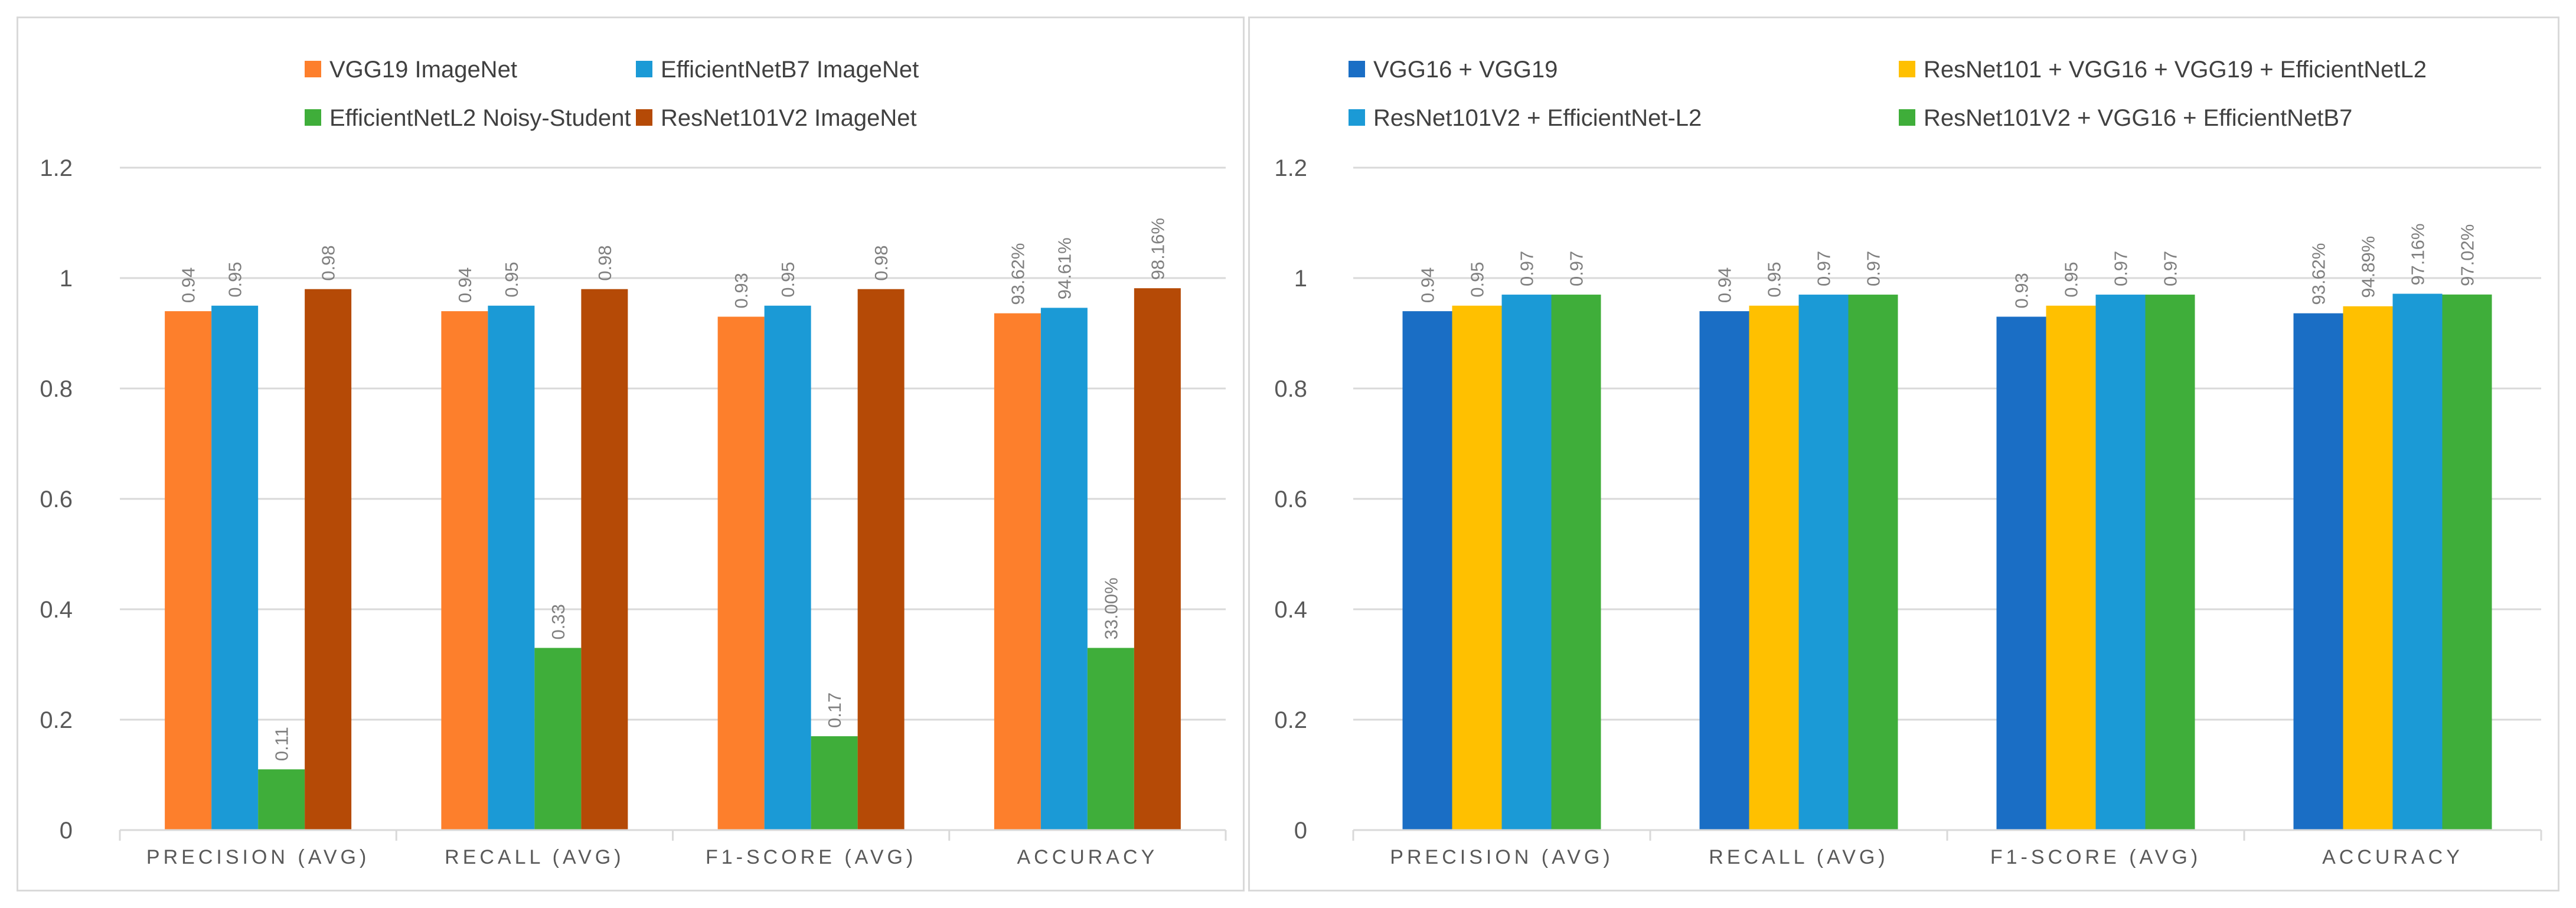 The image size is (2576, 908). Describe the element at coordinates (1111, 608) in the screenshot. I see `data-label: 33.00%` at that location.